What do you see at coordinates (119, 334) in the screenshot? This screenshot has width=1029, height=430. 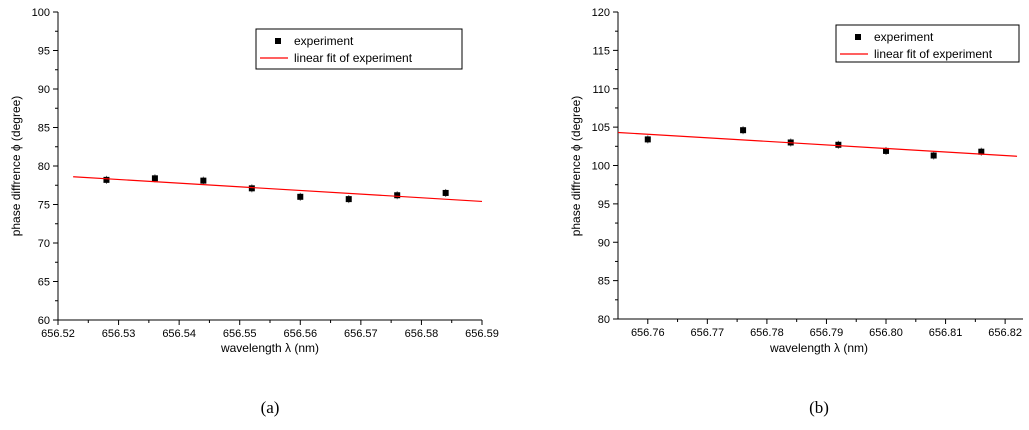 I see `x-tick-label: 656.53` at bounding box center [119, 334].